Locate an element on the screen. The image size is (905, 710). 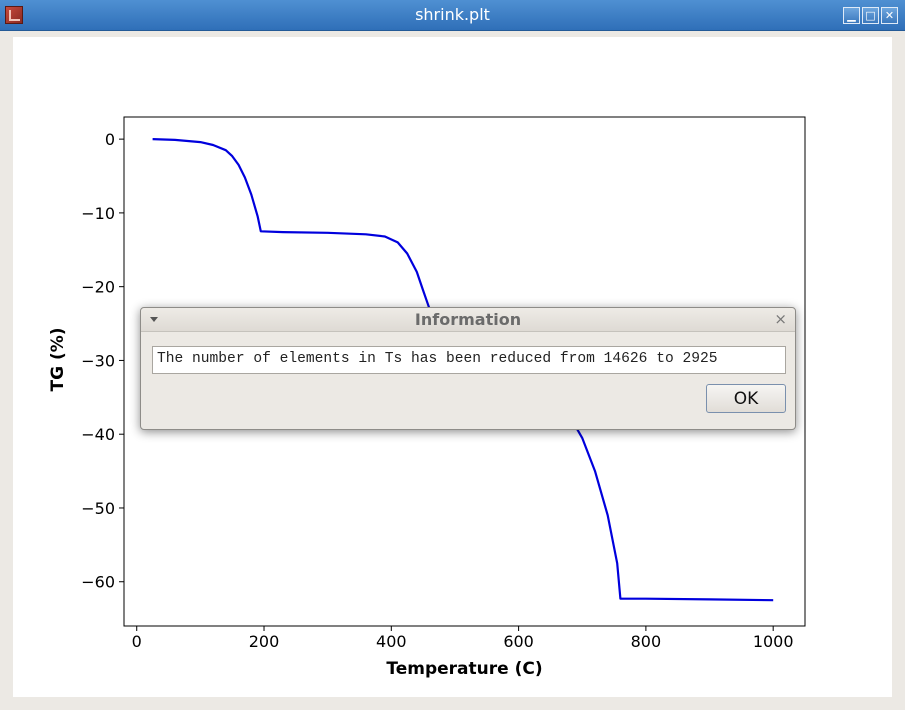
y-tick-label: −10 is located at coordinates (98, 213).